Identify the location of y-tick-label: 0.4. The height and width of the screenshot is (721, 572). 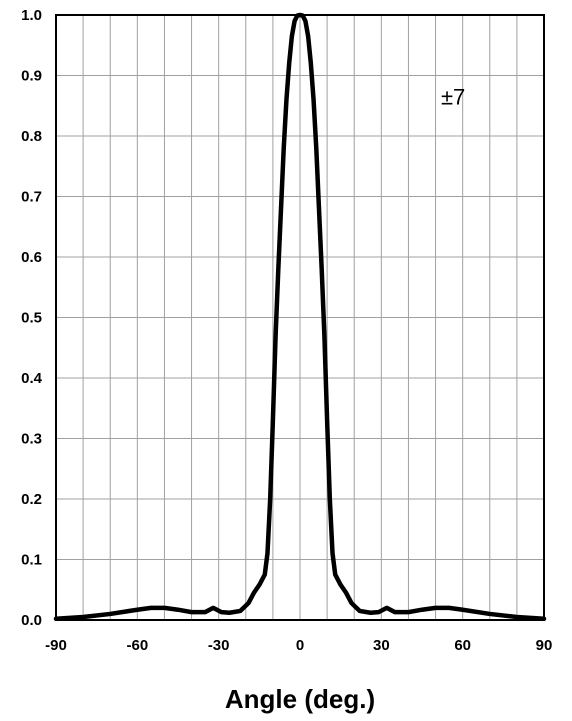
(32, 378).